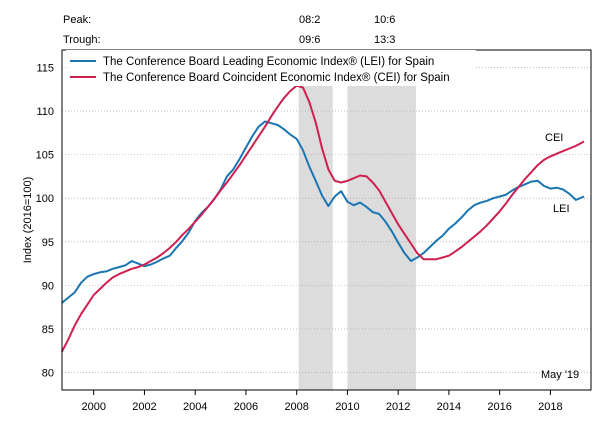  Describe the element at coordinates (554, 138) in the screenshot. I see `series-label-cei: CEI` at that location.